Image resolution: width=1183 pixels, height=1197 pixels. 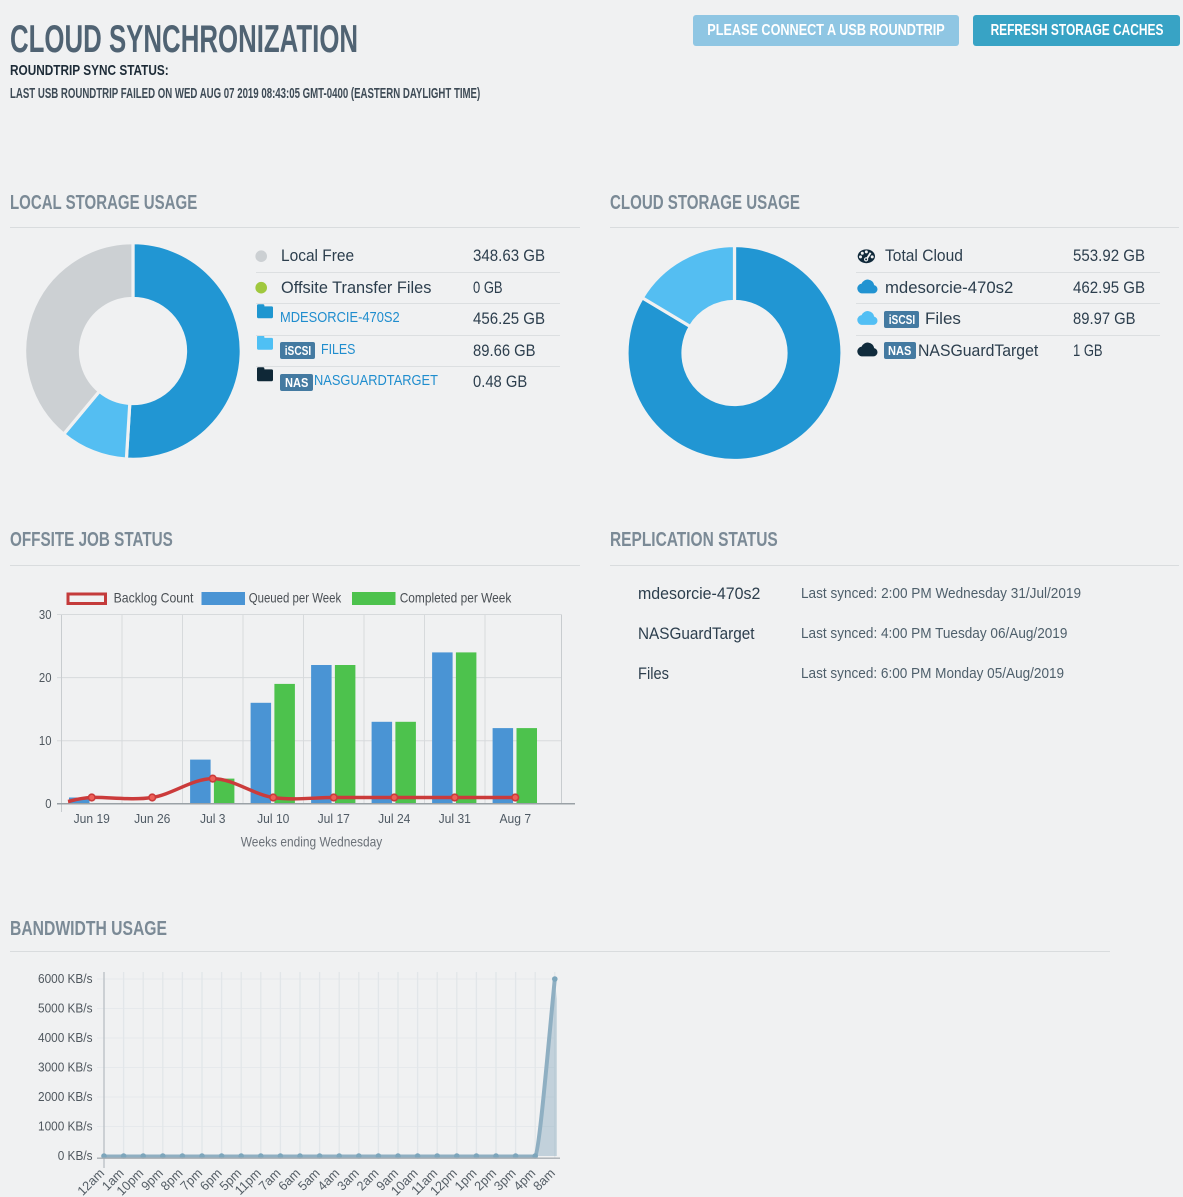 I want to click on svg-text: Aug 7, so click(x=515, y=818).